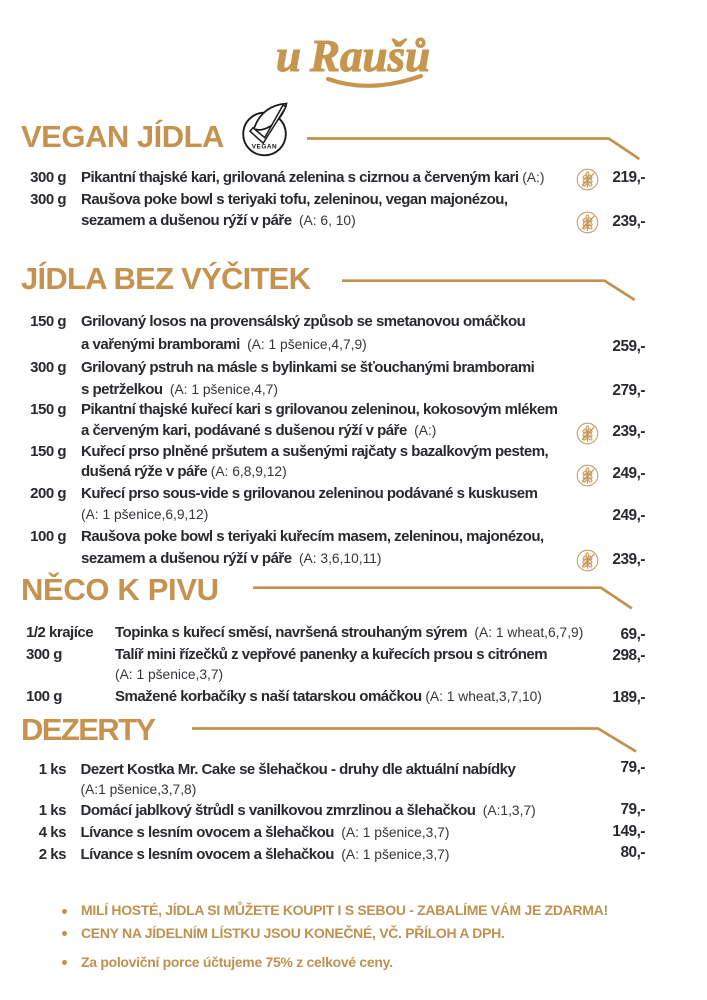 This screenshot has height=1000, width=707. What do you see at coordinates (264, 146) in the screenshot?
I see `svg-text: VEGAN` at bounding box center [264, 146].